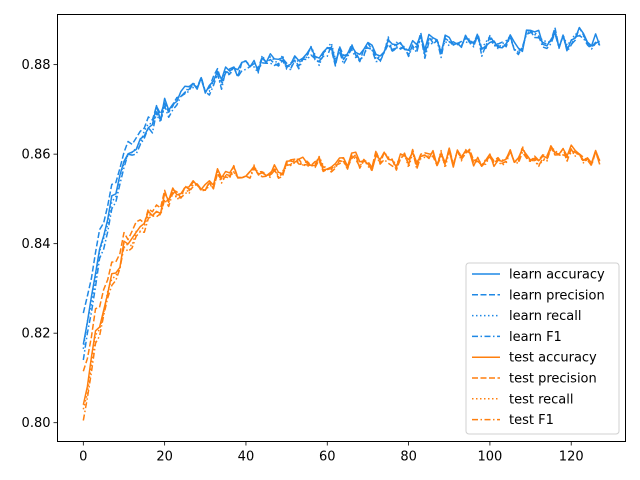 This screenshot has height=480, width=640. Describe the element at coordinates (36, 244) in the screenshot. I see `y-tick-label: 0.84` at that location.